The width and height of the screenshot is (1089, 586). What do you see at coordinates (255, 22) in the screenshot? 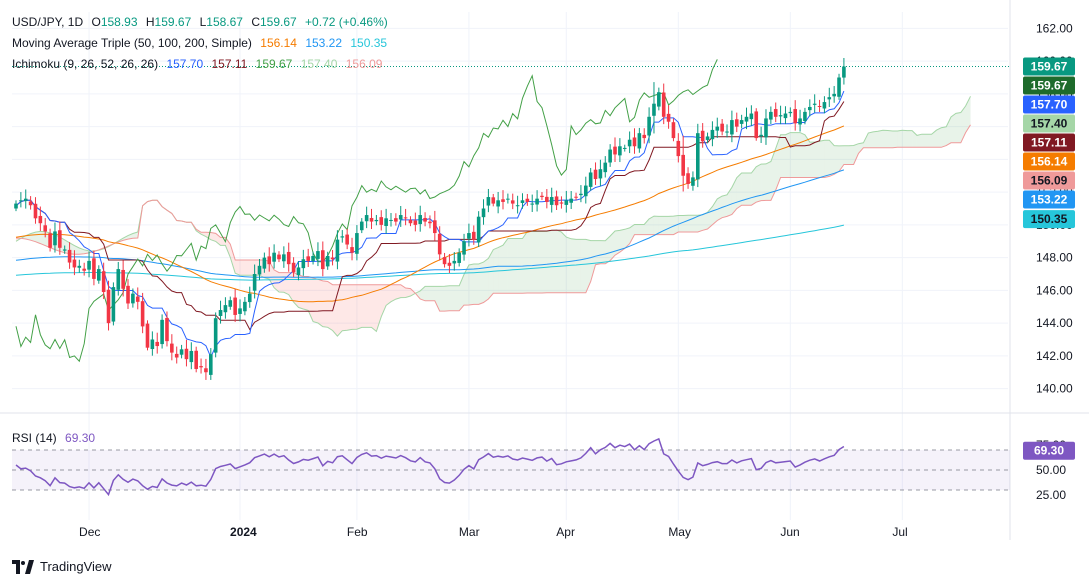
I see `close-label: C` at bounding box center [255, 22].